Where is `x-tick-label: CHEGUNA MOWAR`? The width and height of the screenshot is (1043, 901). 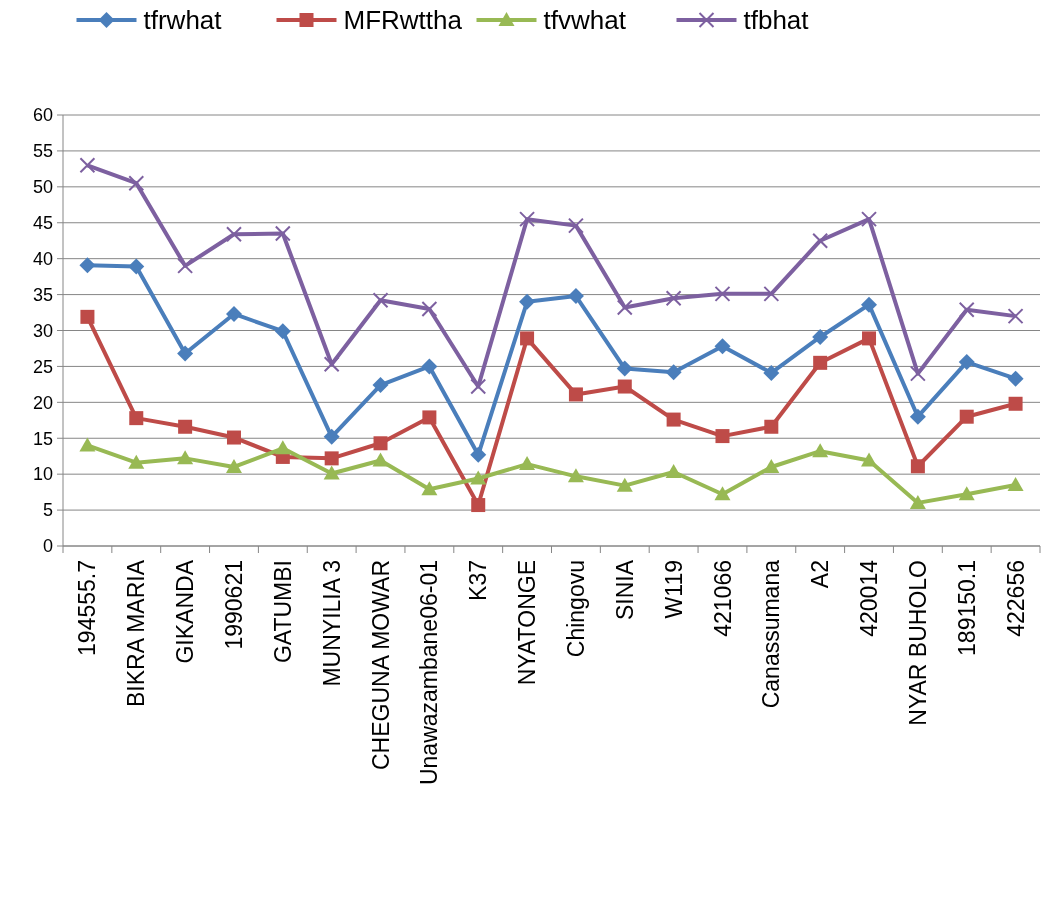 x-tick-label: CHEGUNA MOWAR is located at coordinates (380, 665).